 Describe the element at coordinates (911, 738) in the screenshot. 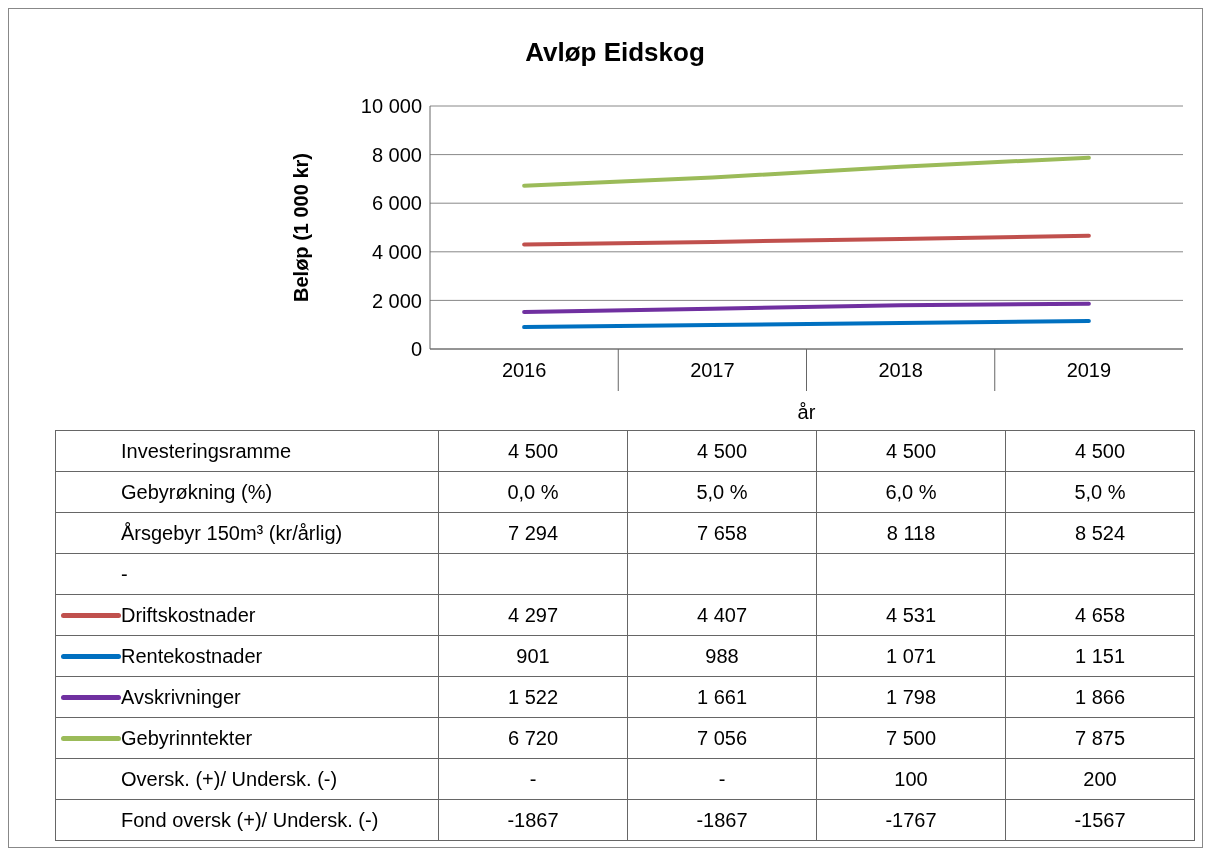

I see `data-label: 7 500` at that location.